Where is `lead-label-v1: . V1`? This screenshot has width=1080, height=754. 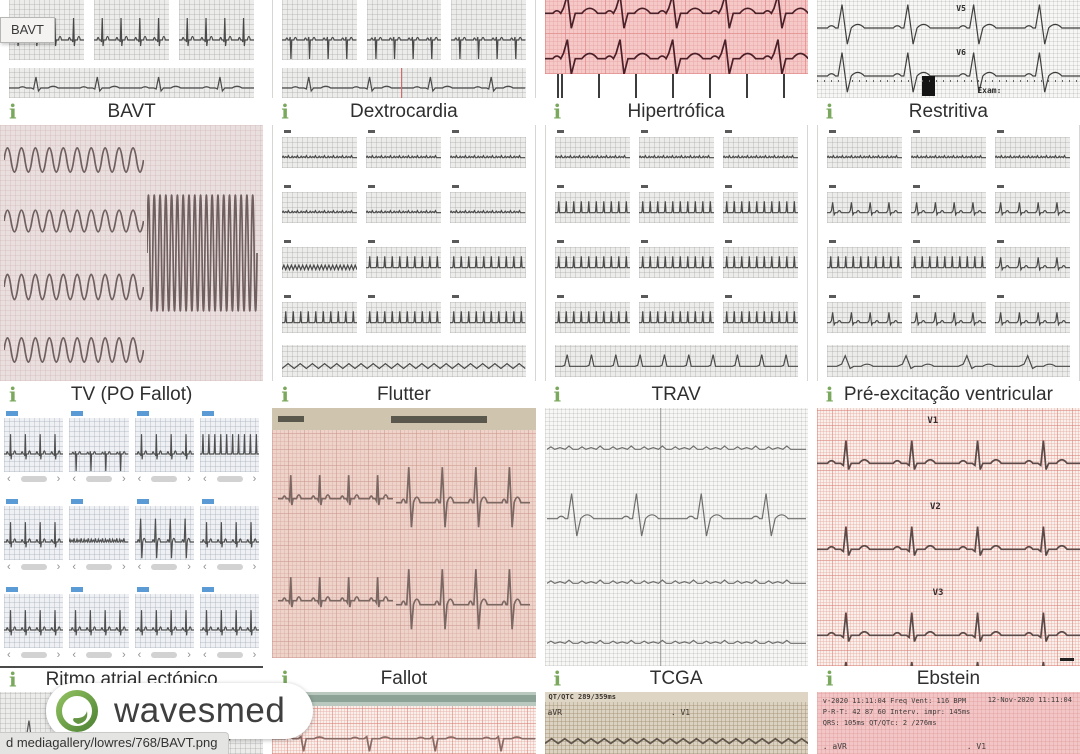 lead-label-v1: . V1 is located at coordinates (976, 746).